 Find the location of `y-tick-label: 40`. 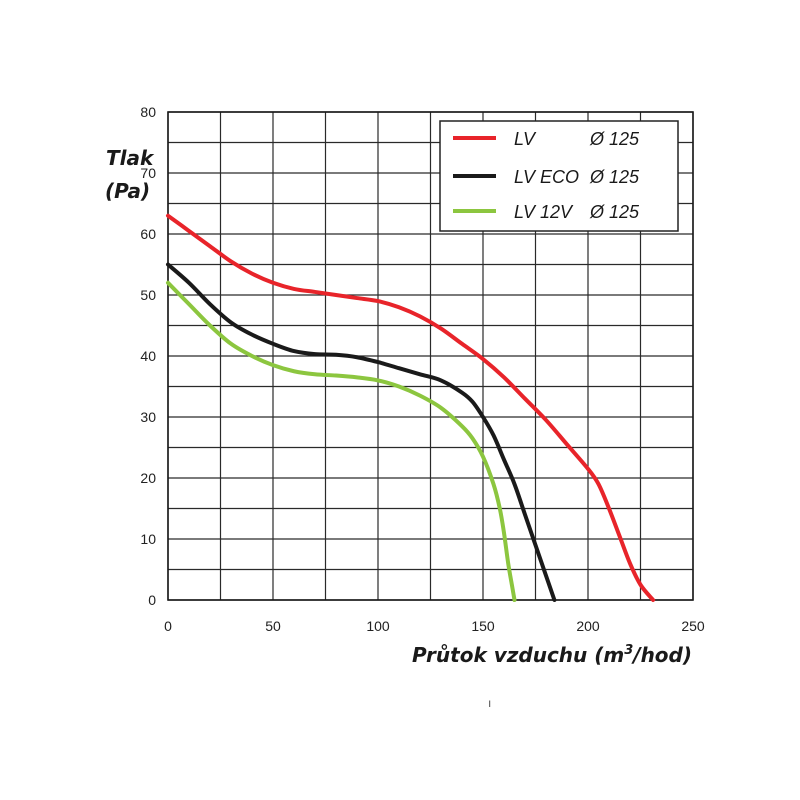

y-tick-label: 40 is located at coordinates (148, 356).